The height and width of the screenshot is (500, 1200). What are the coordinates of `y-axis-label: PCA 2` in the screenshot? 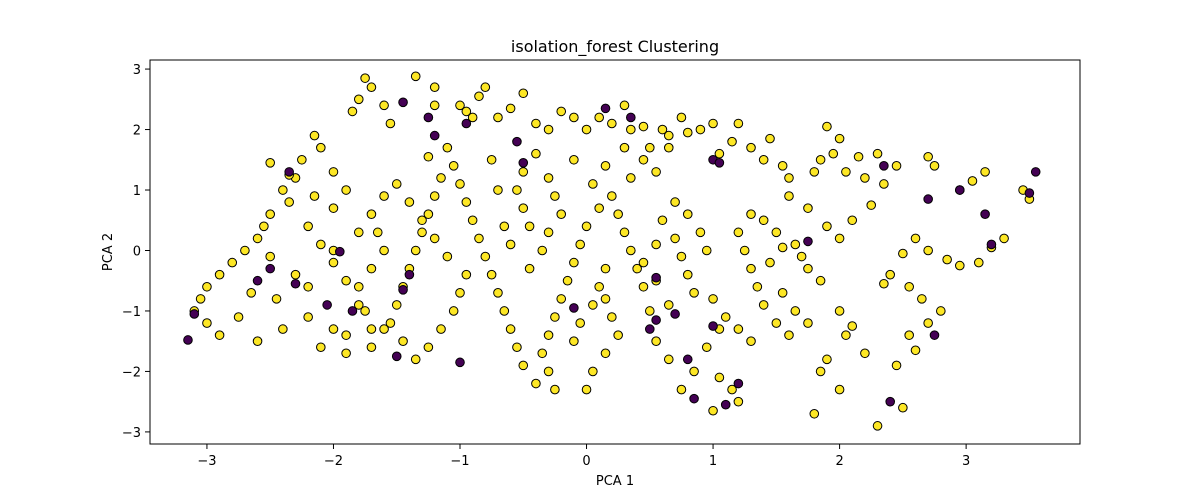 It's located at (108, 252).